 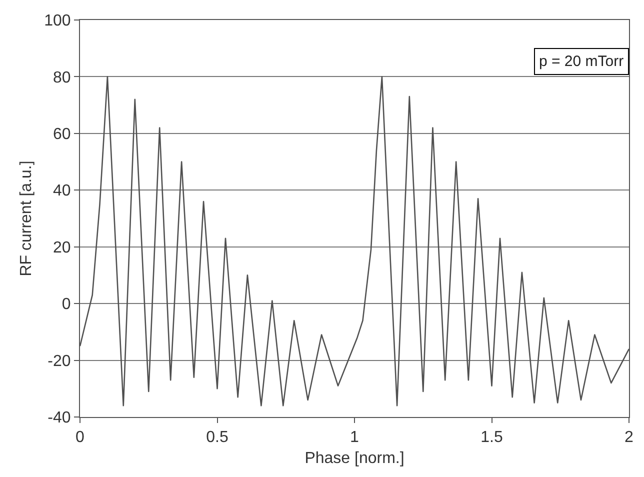 I want to click on y-tick-label: 60, so click(x=62, y=135).